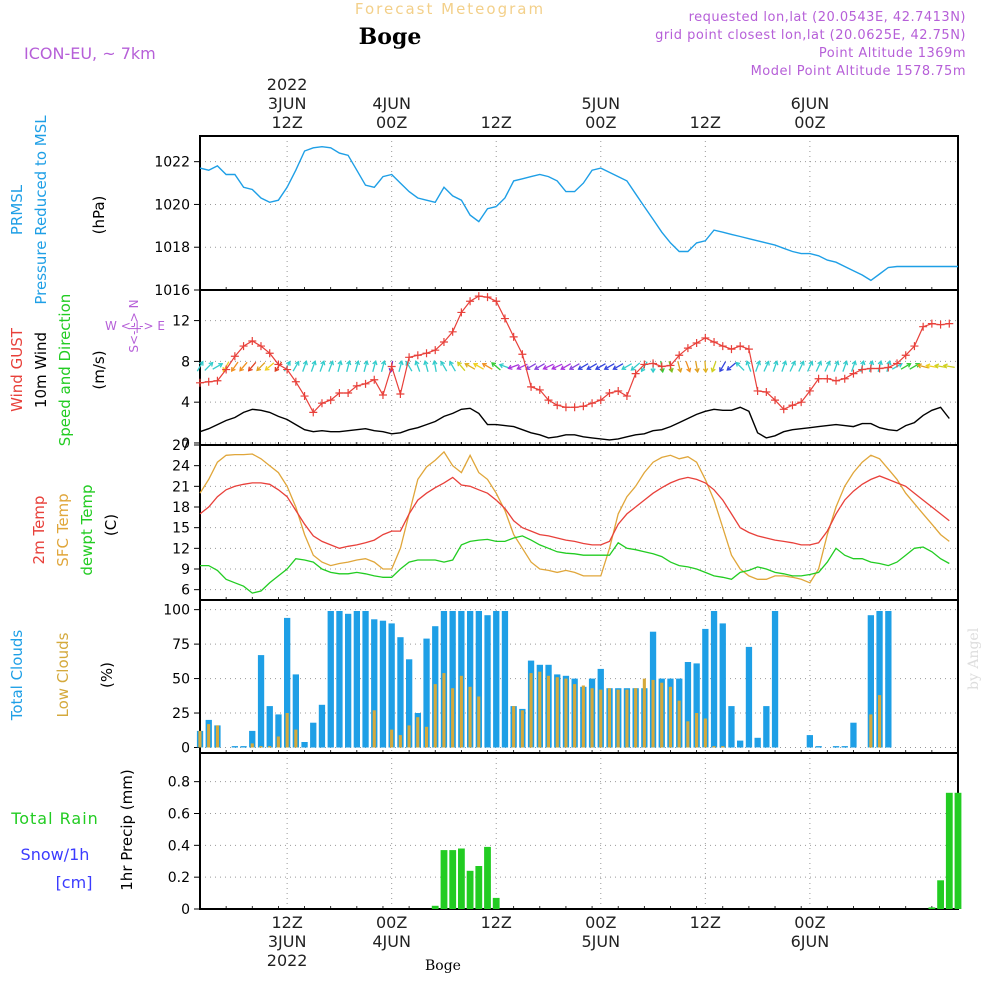 This screenshot has height=1000, width=1000. What do you see at coordinates (74, 882) in the screenshot?
I see `snow-unit-label: [cm]` at bounding box center [74, 882].